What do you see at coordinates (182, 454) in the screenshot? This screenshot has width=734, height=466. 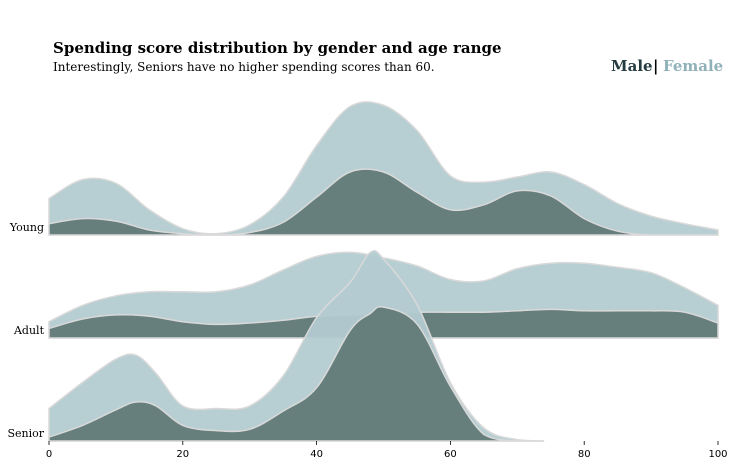 I see `x-tick-label-20: 20` at bounding box center [182, 454].